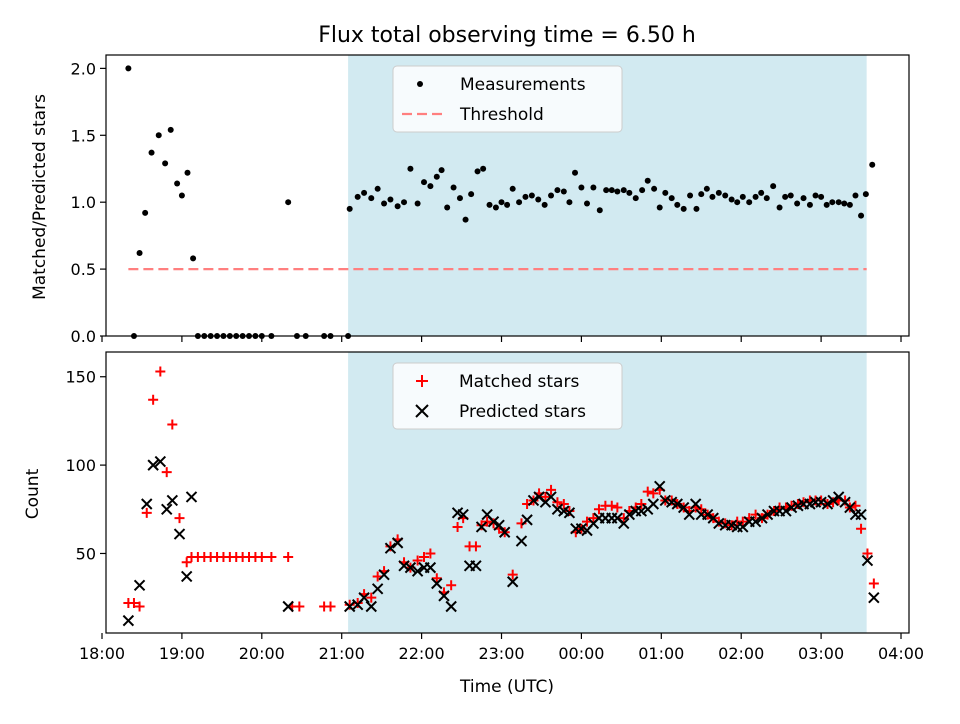 The width and height of the screenshot is (960, 724). Describe the element at coordinates (420, 84) in the screenshot. I see `legend-marker-measurements` at that location.